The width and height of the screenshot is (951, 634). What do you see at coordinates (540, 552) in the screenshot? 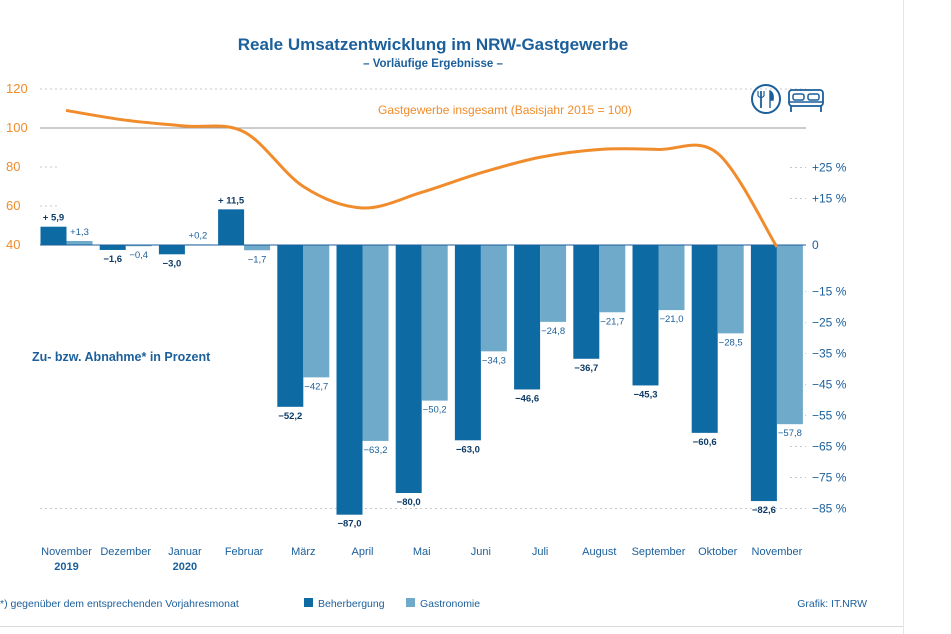
I see `x-tick-label: Juli` at bounding box center [540, 552].